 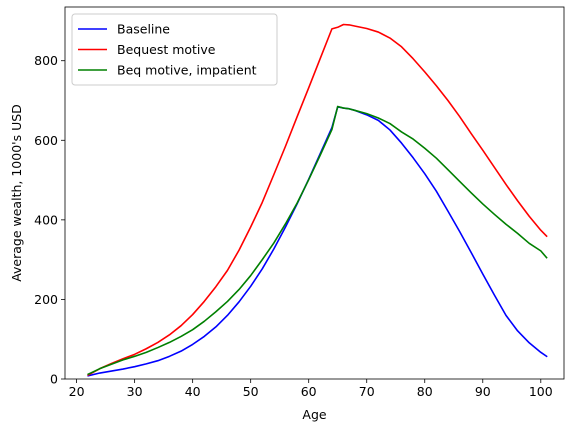 I want to click on x-tick-label: 80, so click(x=425, y=391).